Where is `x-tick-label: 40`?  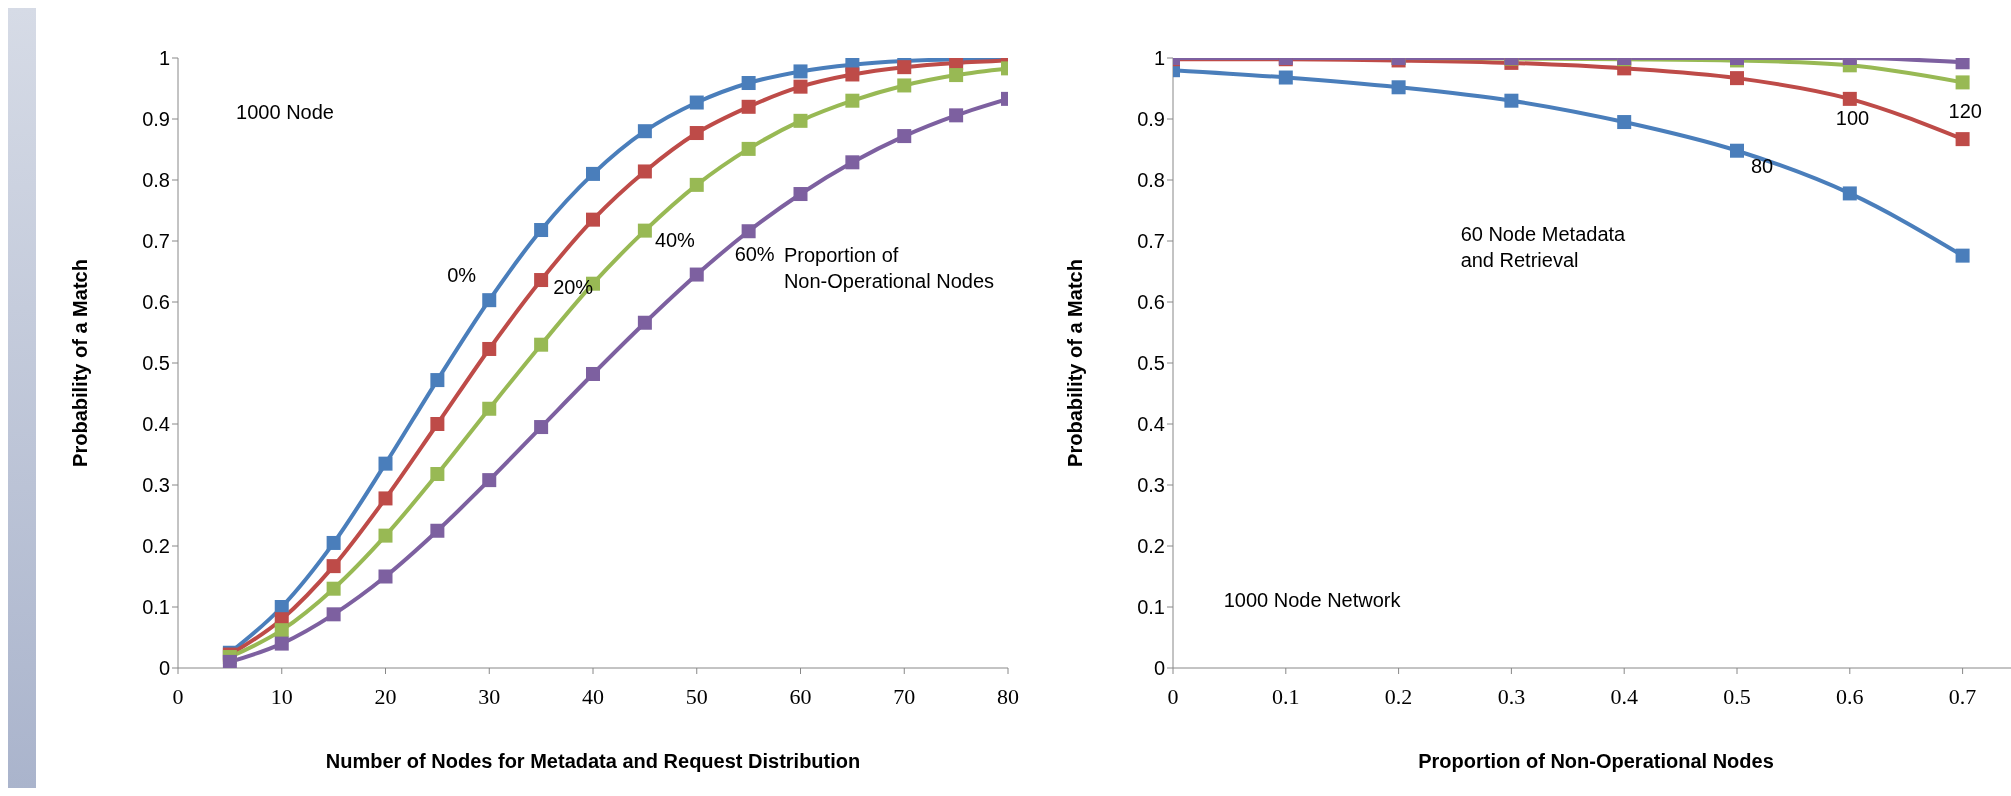 x-tick-label: 40 is located at coordinates (593, 696).